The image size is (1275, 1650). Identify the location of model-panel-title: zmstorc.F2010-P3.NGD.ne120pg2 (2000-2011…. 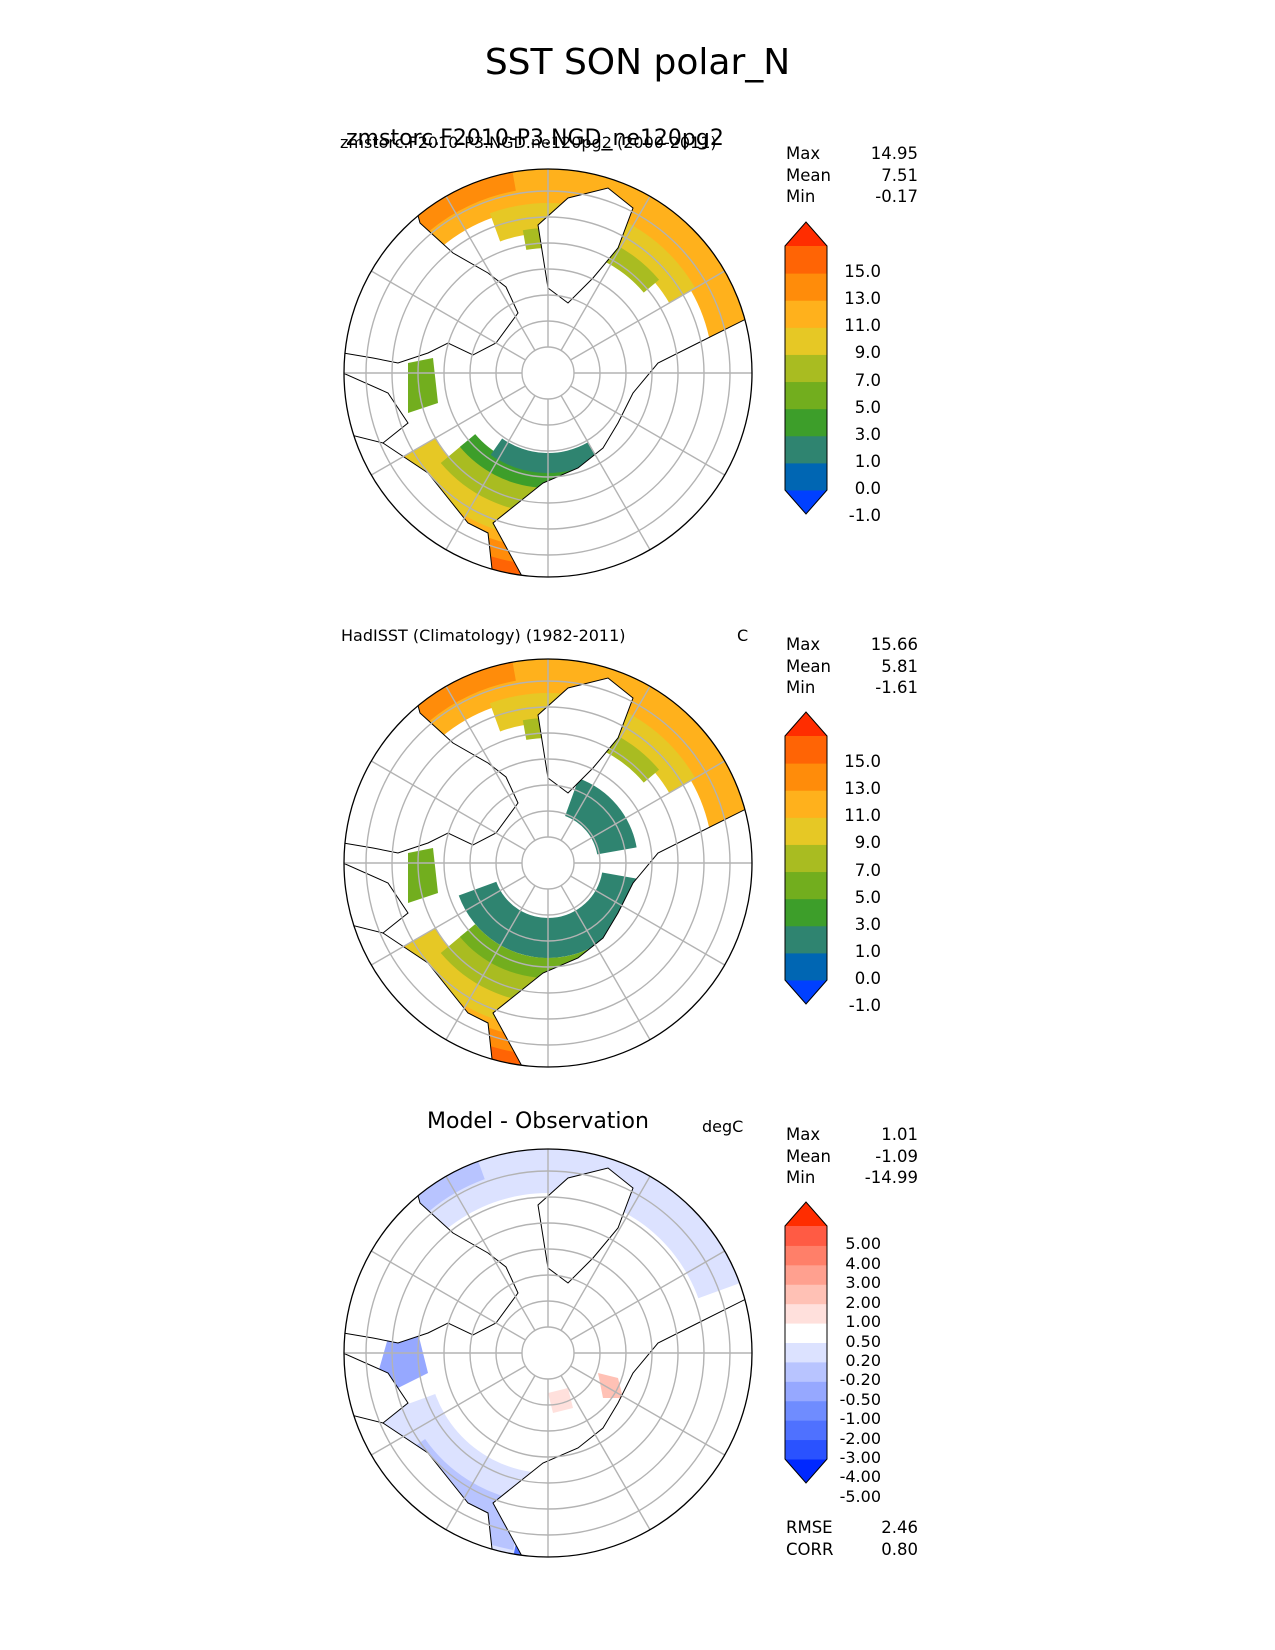
(528, 142).